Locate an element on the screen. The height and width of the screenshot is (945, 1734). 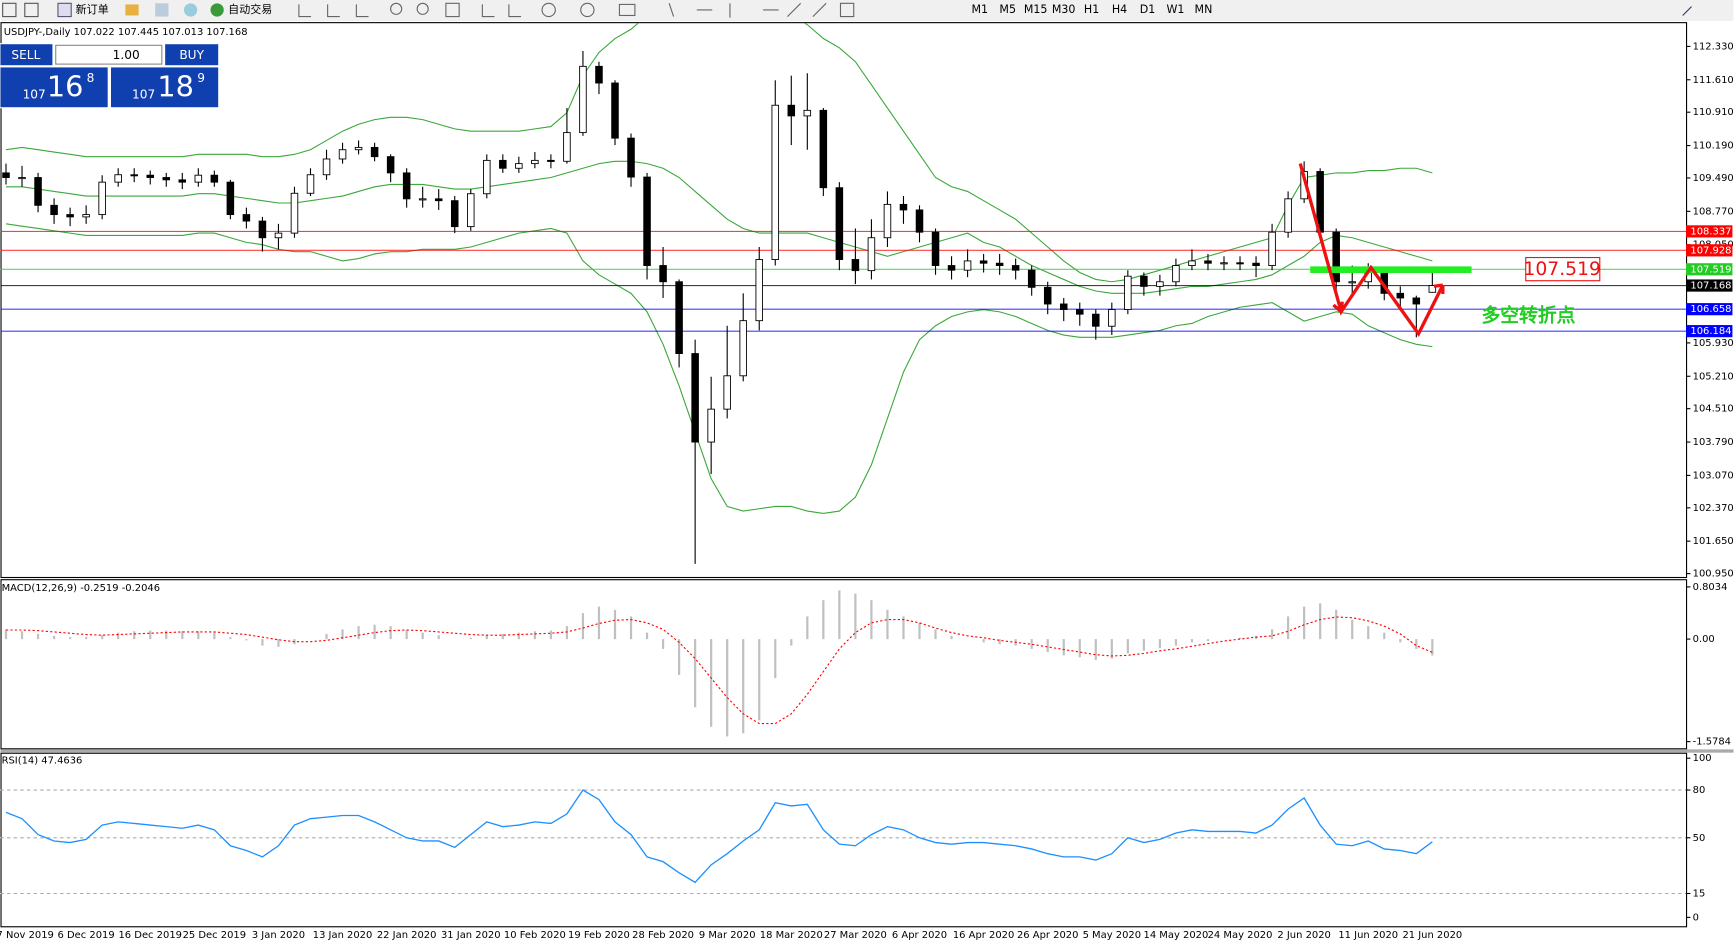
level-badge-label: 106.658 is located at coordinates (1710, 309).